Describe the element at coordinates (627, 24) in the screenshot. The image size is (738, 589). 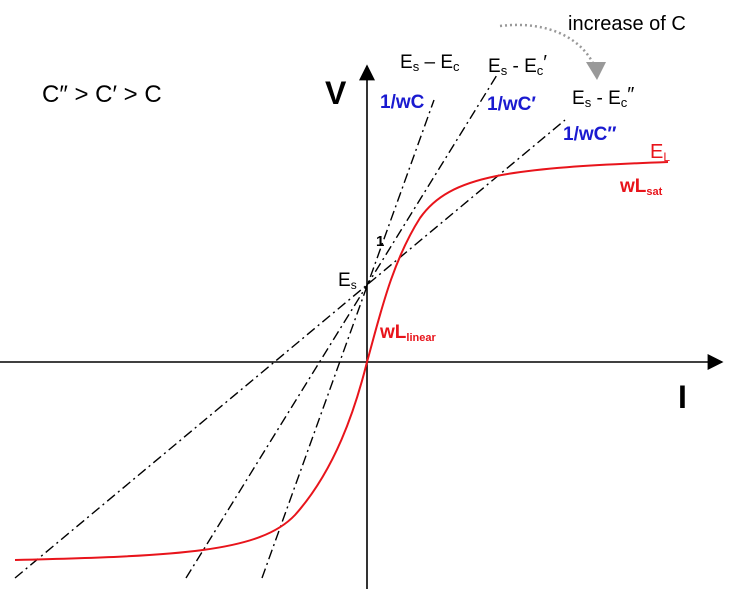
I see `increase-note: increase of C` at that location.